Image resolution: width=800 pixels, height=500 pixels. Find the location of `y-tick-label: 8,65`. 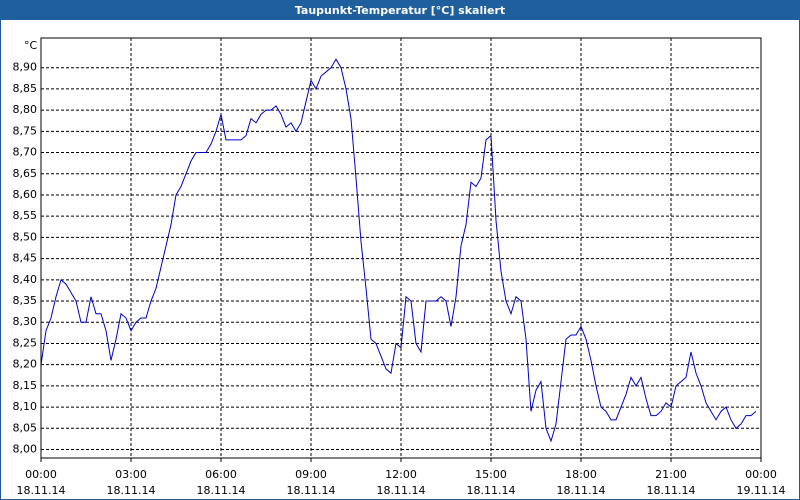

y-tick-label: 8,65 is located at coordinates (25, 173).